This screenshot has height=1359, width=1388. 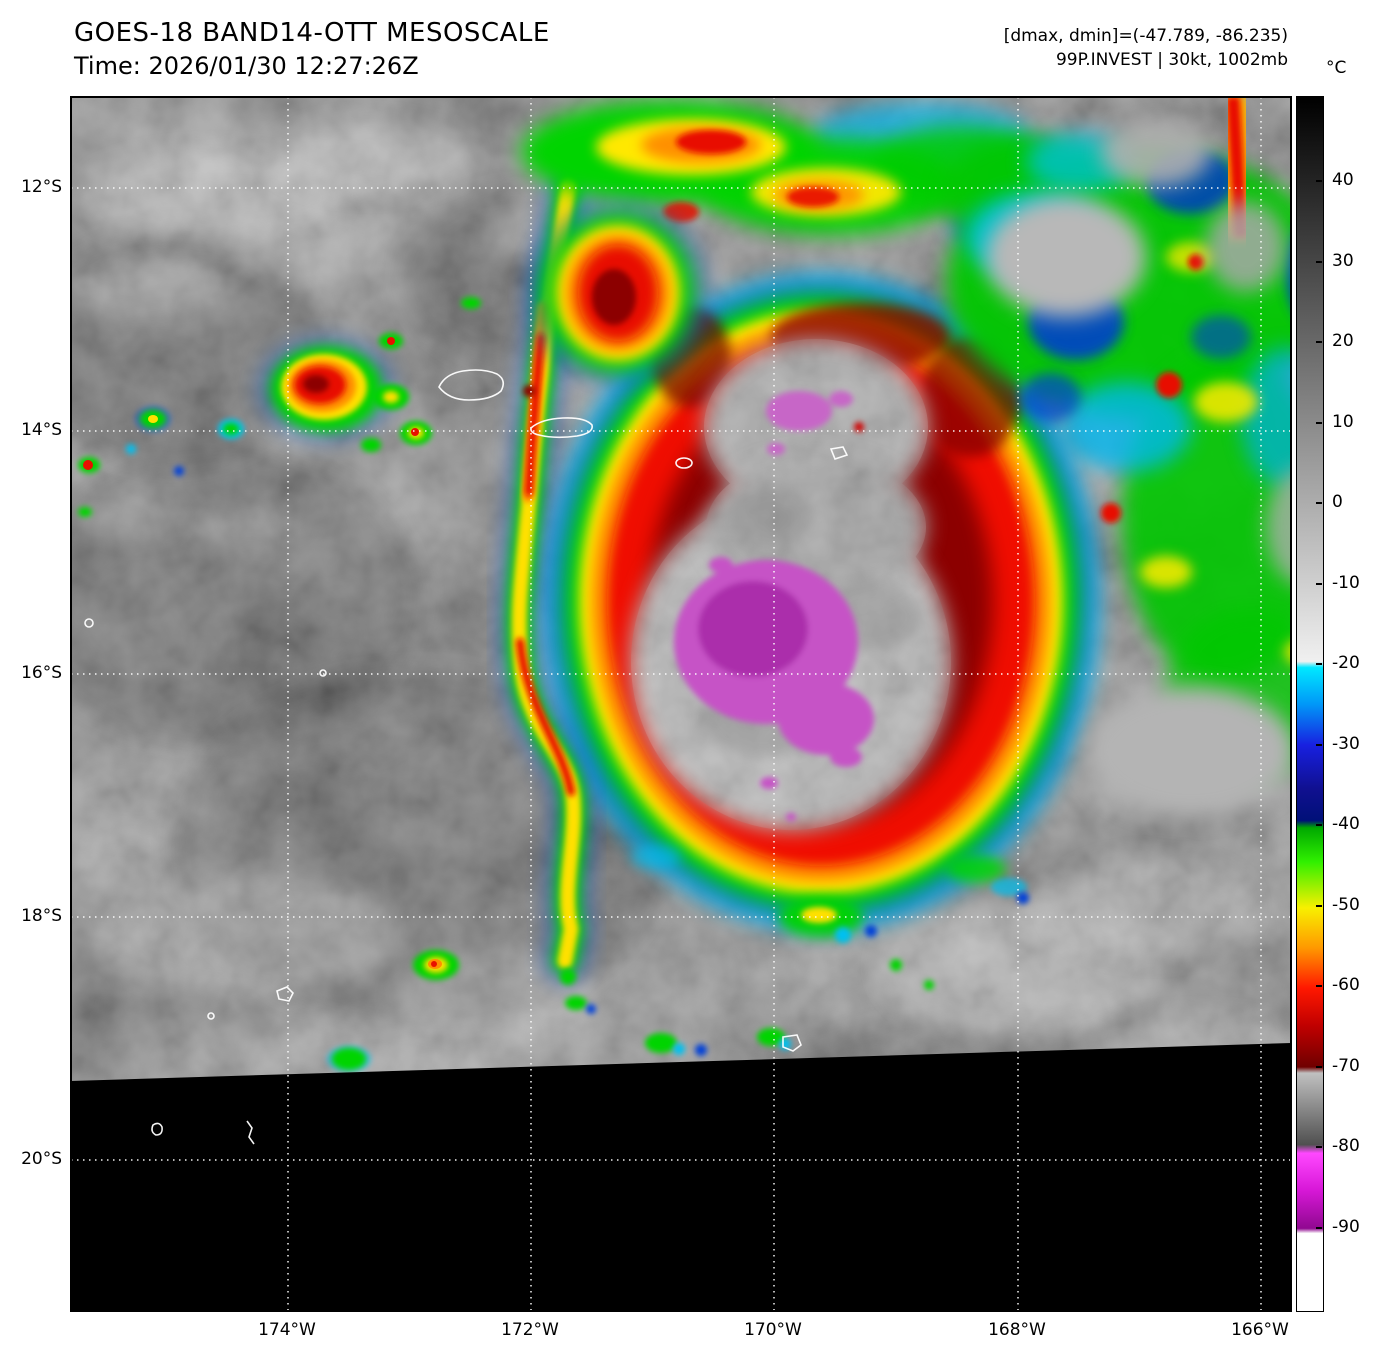 What do you see at coordinates (773, 1330) in the screenshot?
I see `lon-axis-label: 170°W` at bounding box center [773, 1330].